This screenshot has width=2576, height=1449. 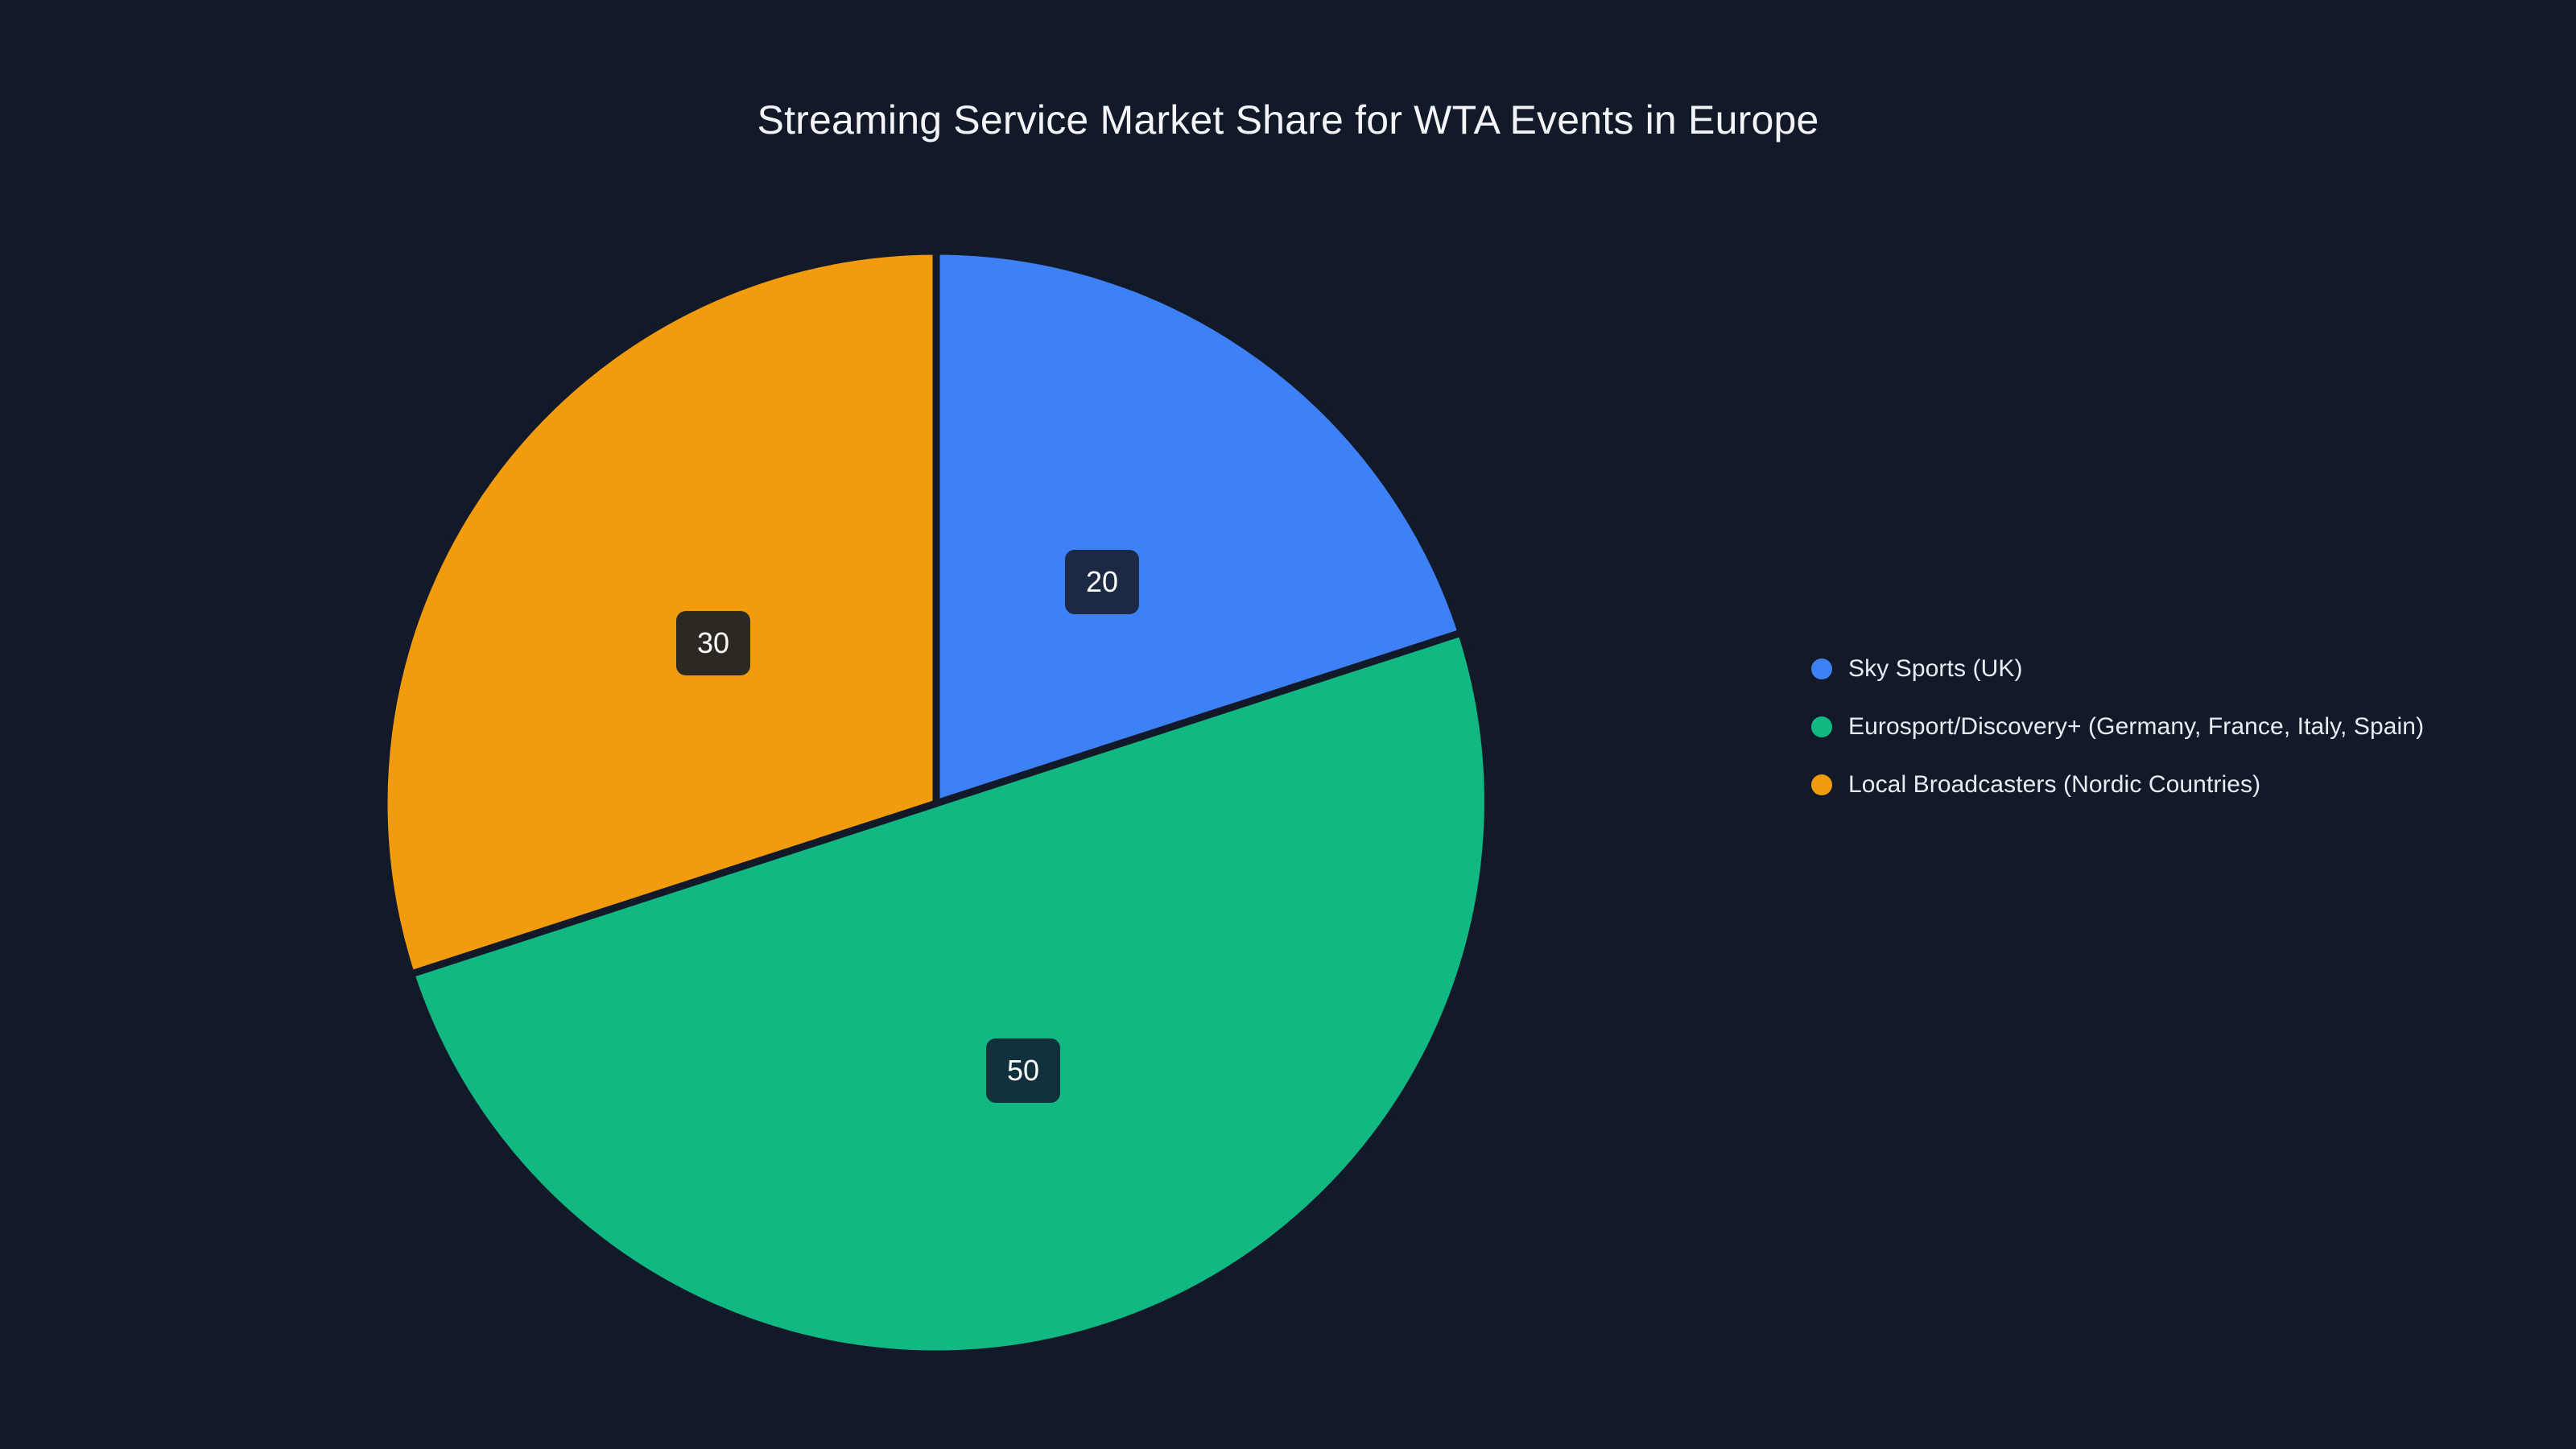 I want to click on legend-item-label: Local Broadcasters (Nordic Countries), so click(x=2054, y=784).